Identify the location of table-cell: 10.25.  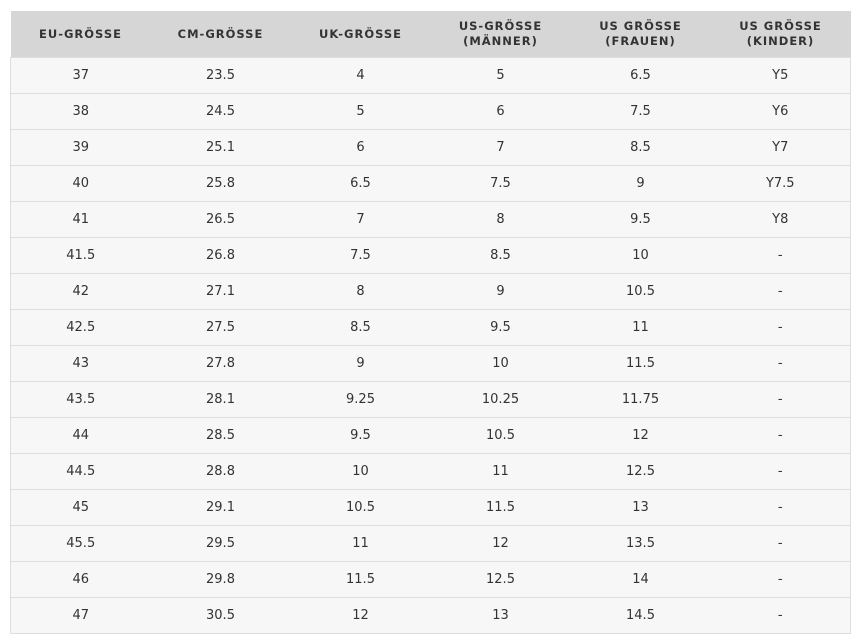
(500, 399).